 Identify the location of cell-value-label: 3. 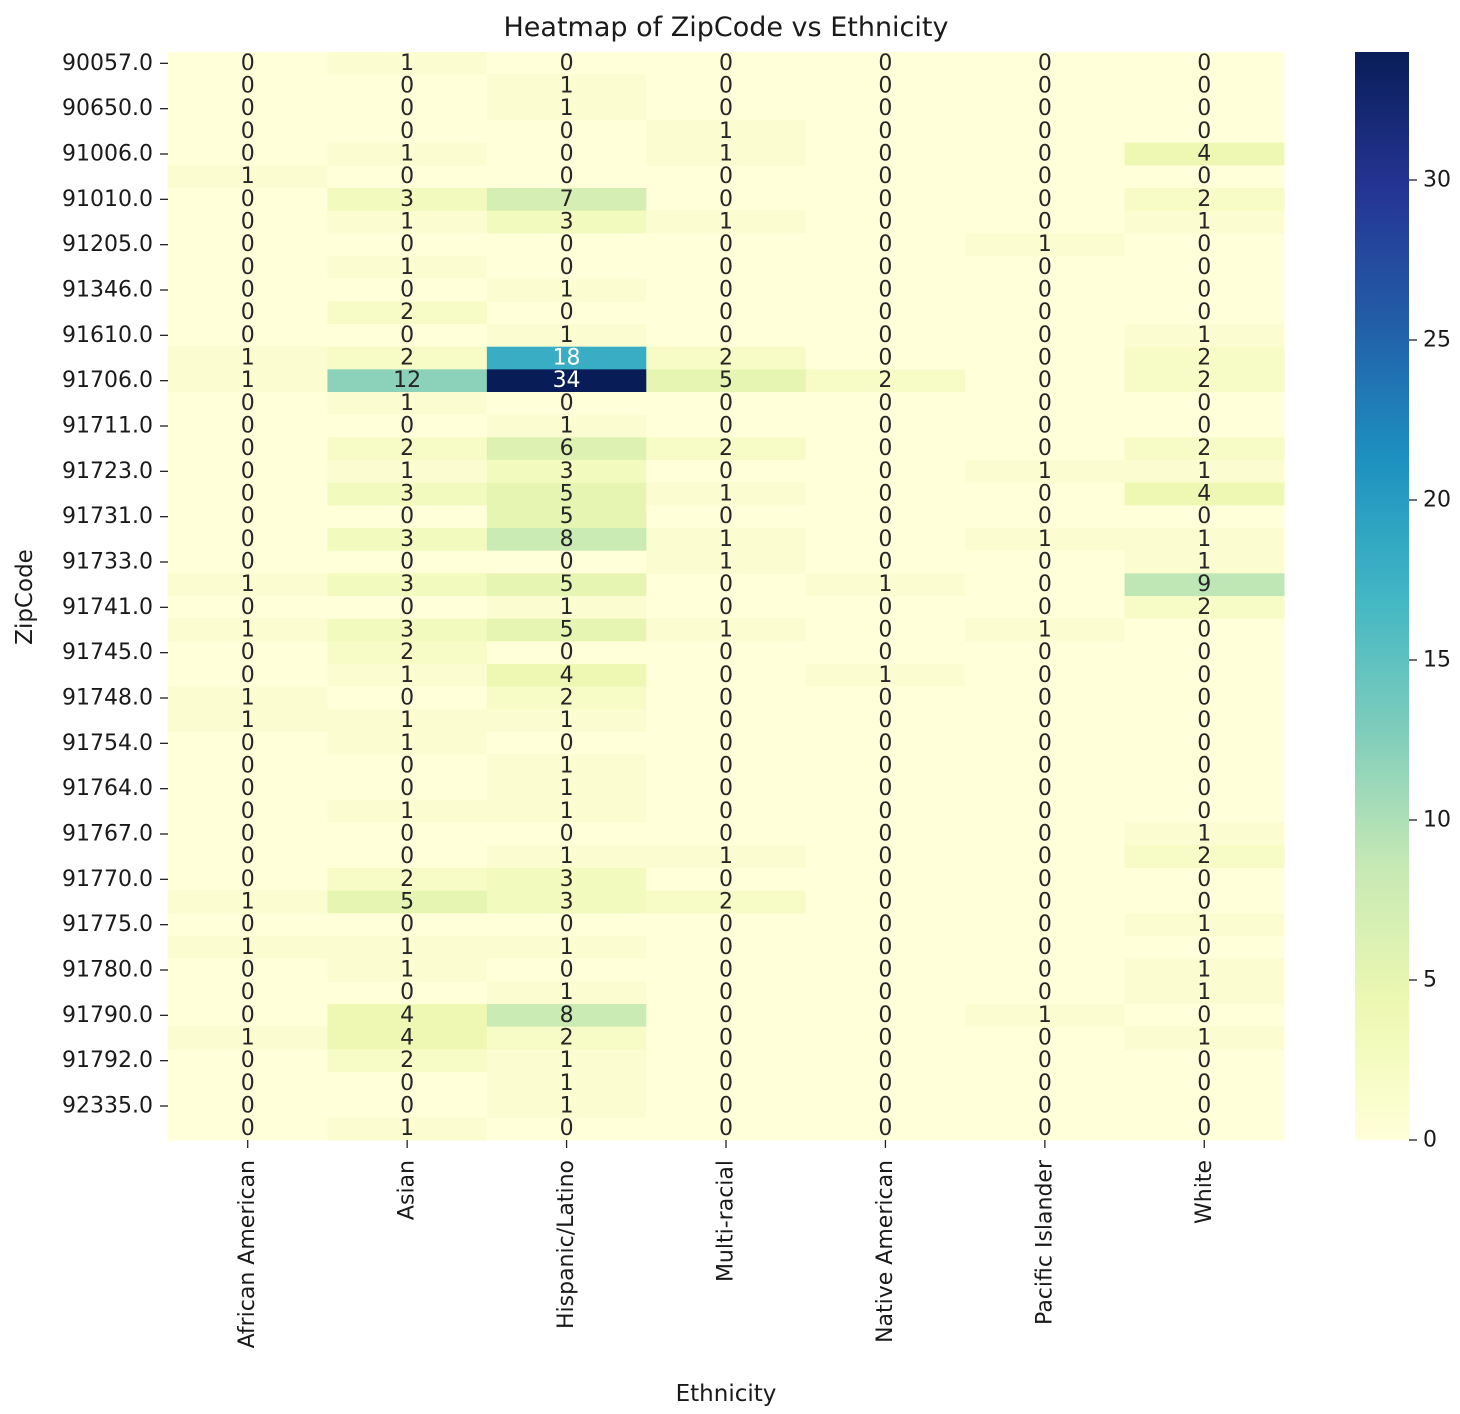
(407, 584).